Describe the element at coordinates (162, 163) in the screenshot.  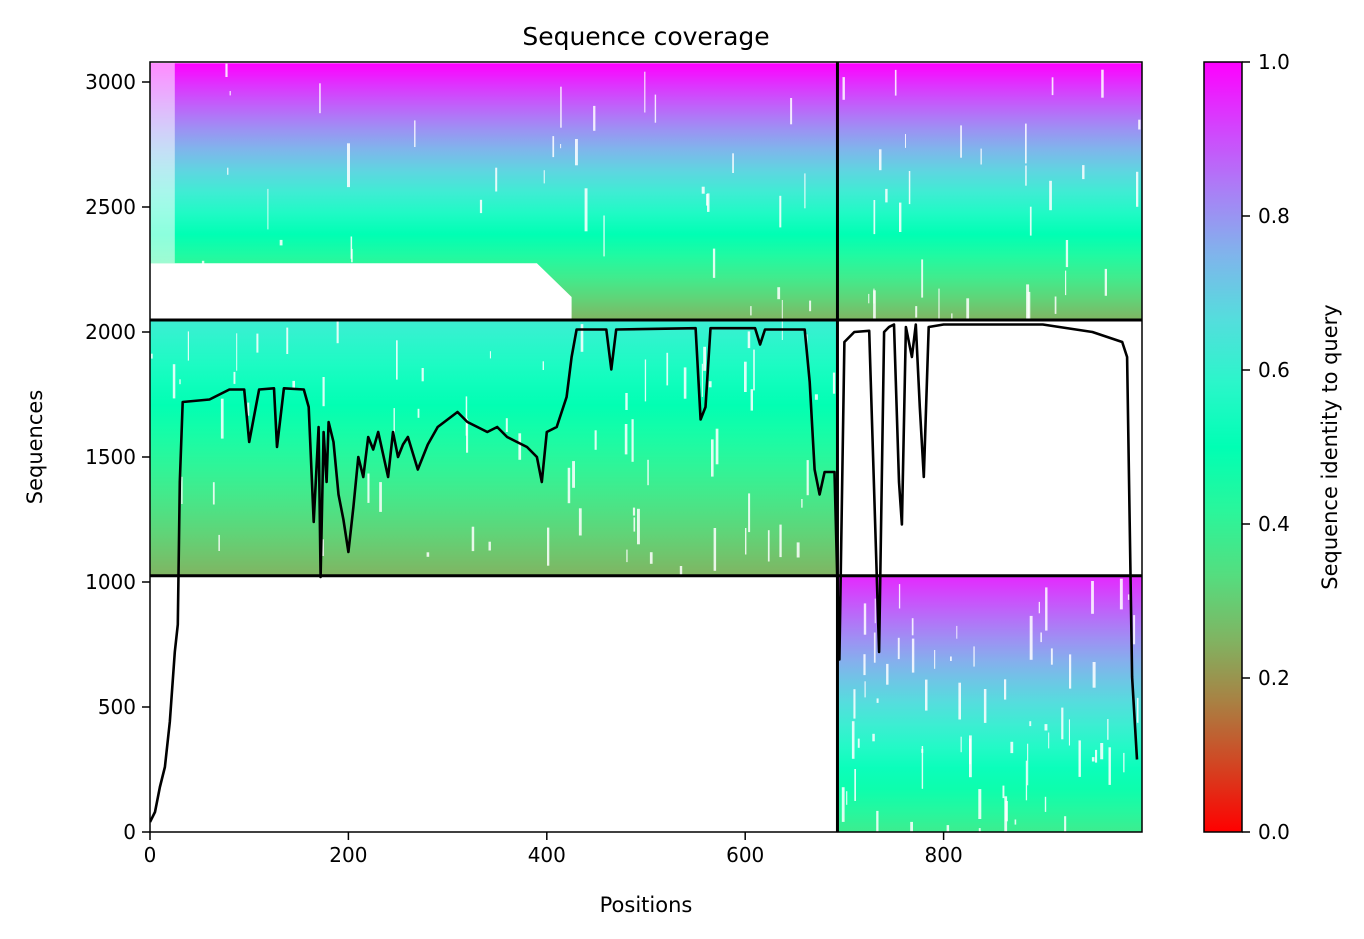
I see `uncovered-margin` at that location.